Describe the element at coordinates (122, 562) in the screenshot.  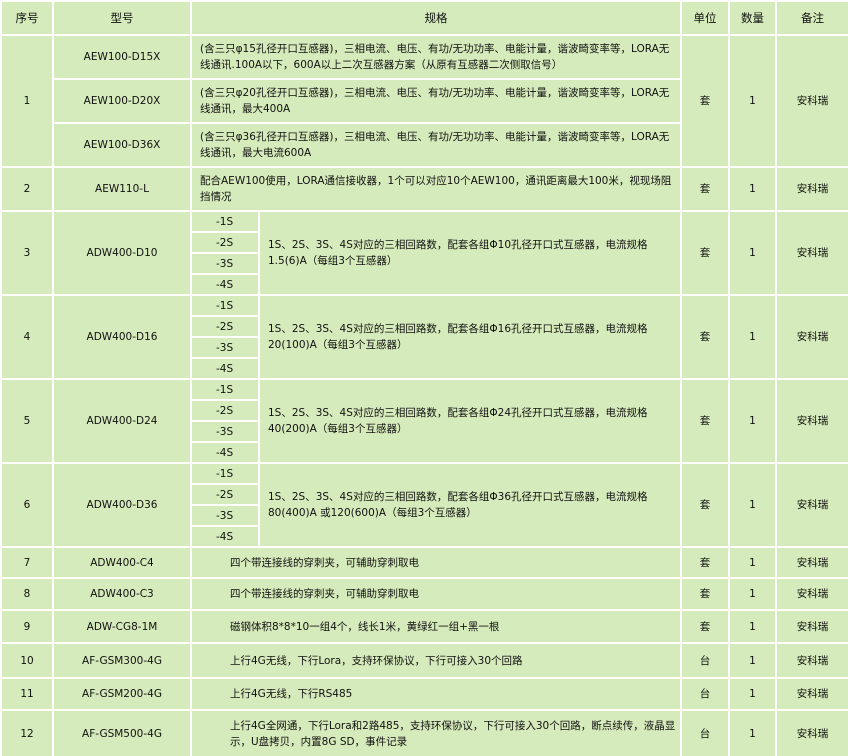
I see `model: ADW400-C4` at that location.